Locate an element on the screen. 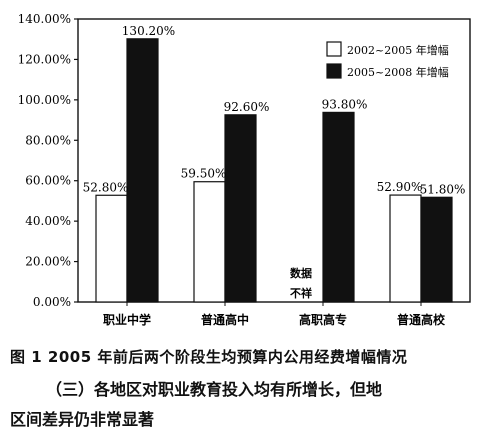  bar-value-label: 130.20% is located at coordinates (148, 31).